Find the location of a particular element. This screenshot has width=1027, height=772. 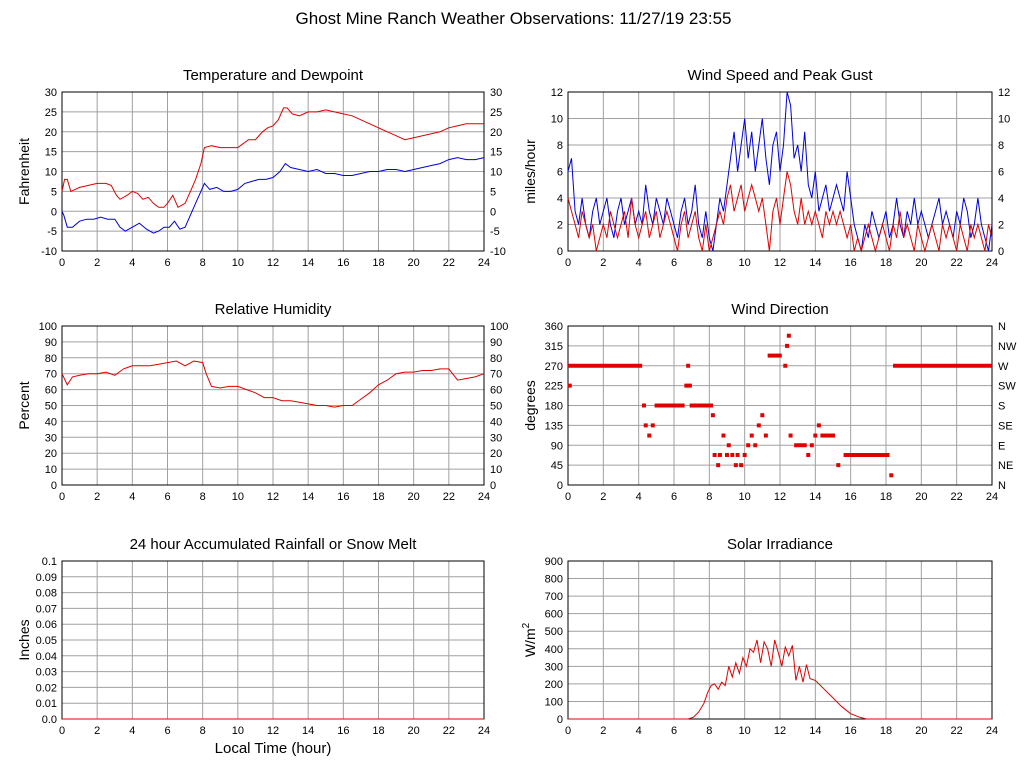

right-tick-label: 60 is located at coordinates (496, 391).